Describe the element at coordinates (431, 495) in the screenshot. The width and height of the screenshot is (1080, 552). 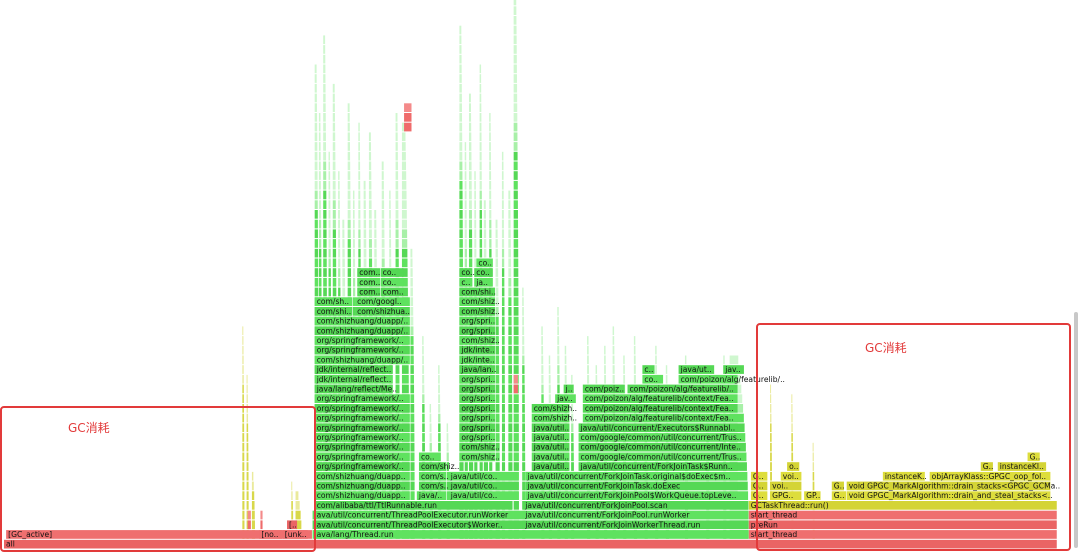
I see `stack-frame: java/..` at that location.